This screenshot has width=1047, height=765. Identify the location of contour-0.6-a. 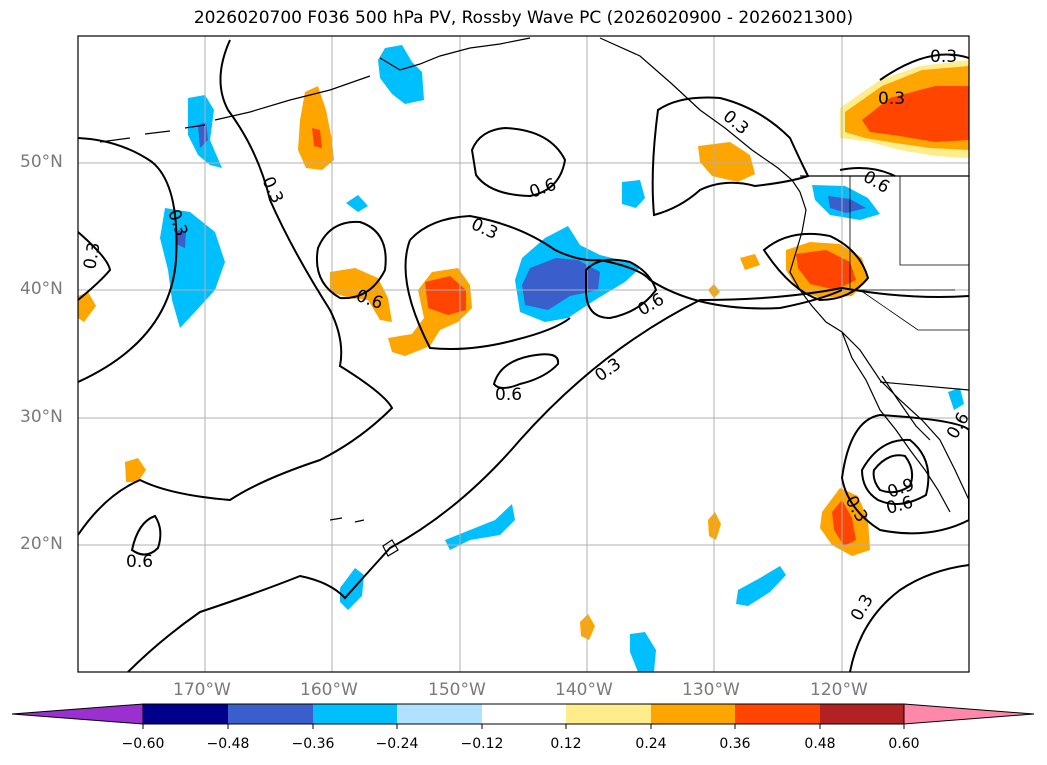
(518, 162).